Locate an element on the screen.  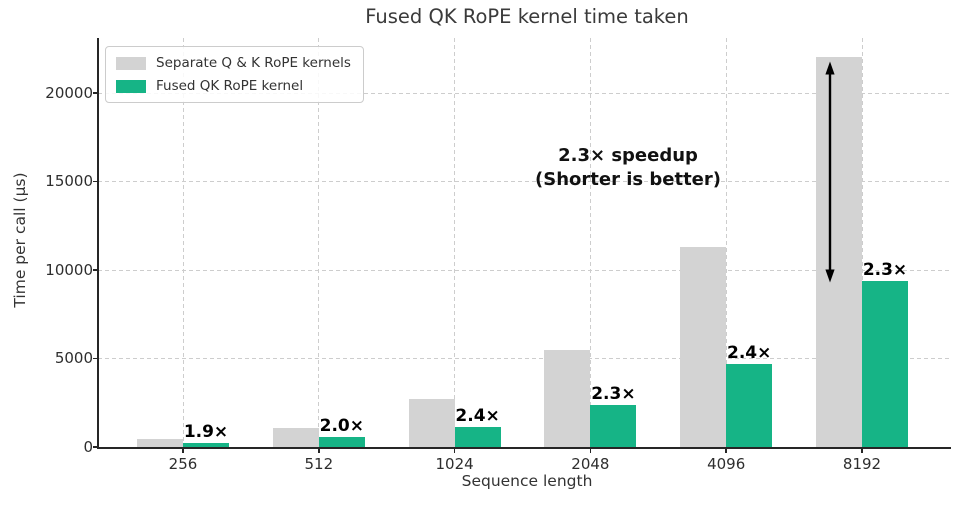
y-axis-label: Time per call (µs) is located at coordinates (20, 240).